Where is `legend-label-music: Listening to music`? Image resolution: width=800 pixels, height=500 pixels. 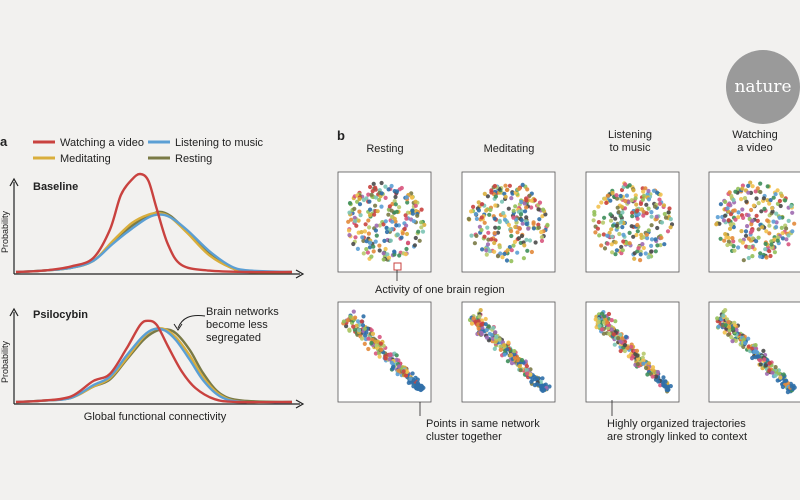 legend-label-music: Listening to music is located at coordinates (219, 143).